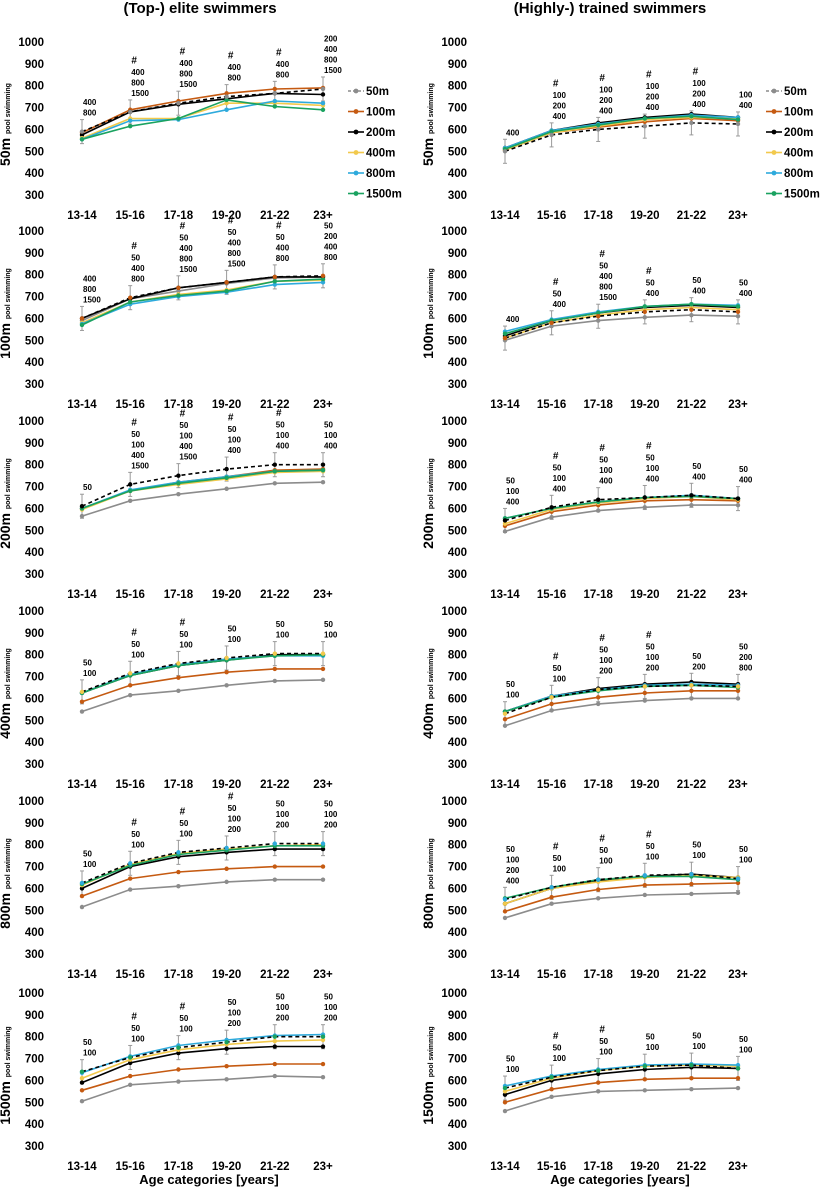  I want to click on series-line-200m, so click(621, 1081).